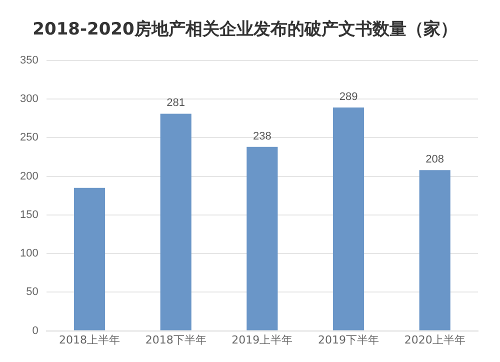  Describe the element at coordinates (32, 292) in the screenshot. I see `y-tick-label: 50` at that location.